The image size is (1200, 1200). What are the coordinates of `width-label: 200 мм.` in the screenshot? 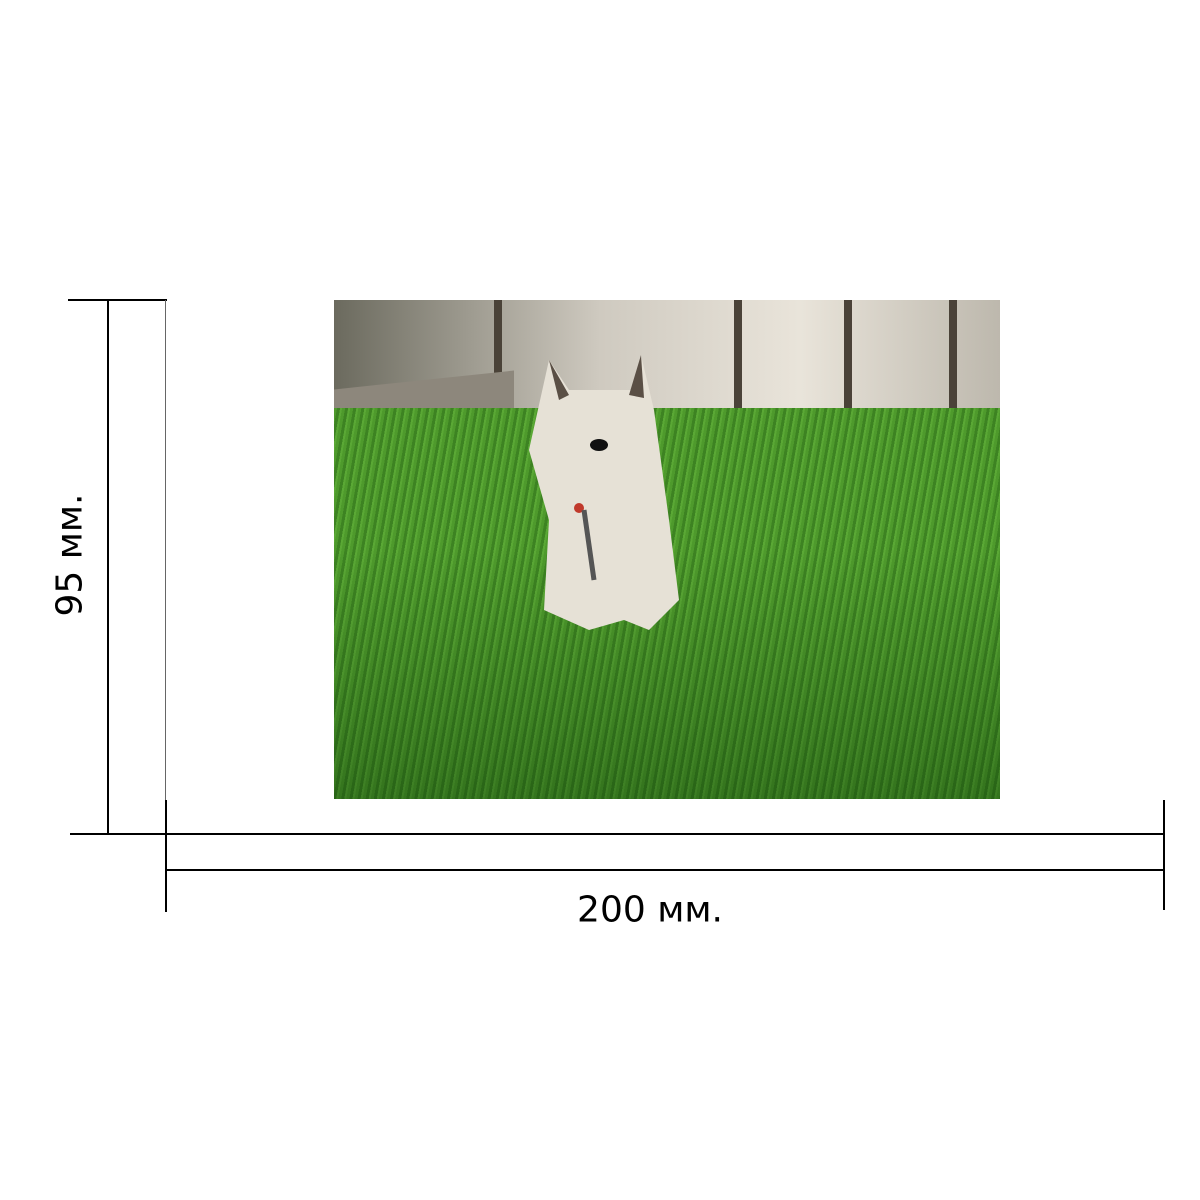 It's located at (650, 910).